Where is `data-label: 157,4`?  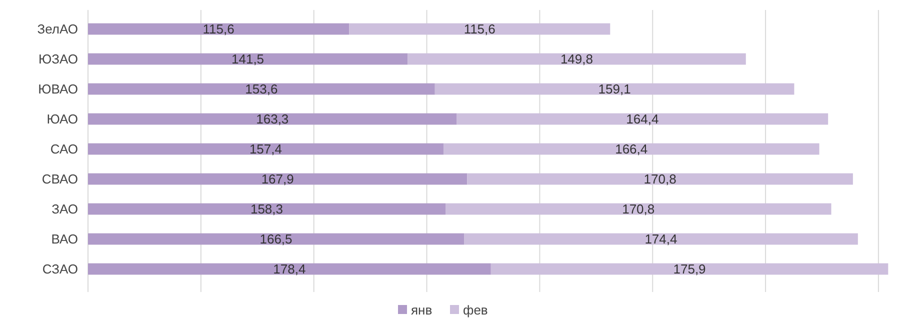 data-label: 157,4 is located at coordinates (265, 149).